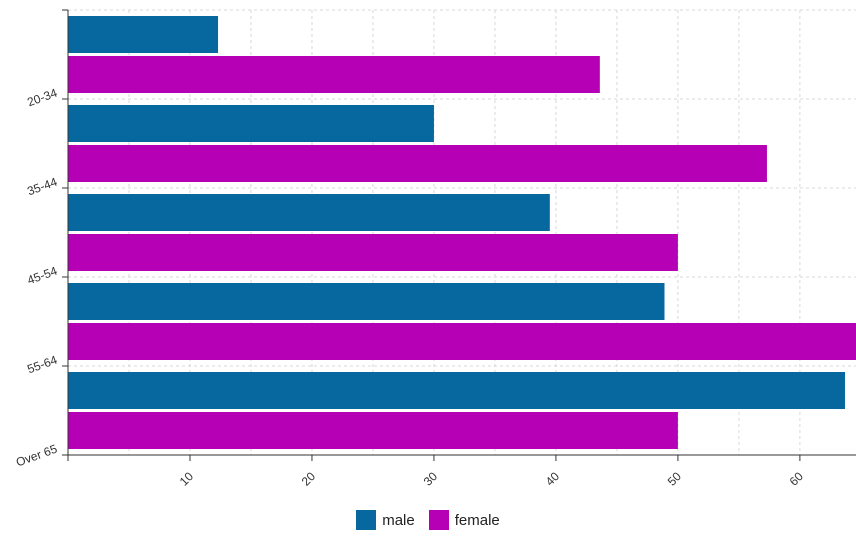  What do you see at coordinates (42, 98) in the screenshot?
I see `y-tick-label: 20-34` at bounding box center [42, 98].